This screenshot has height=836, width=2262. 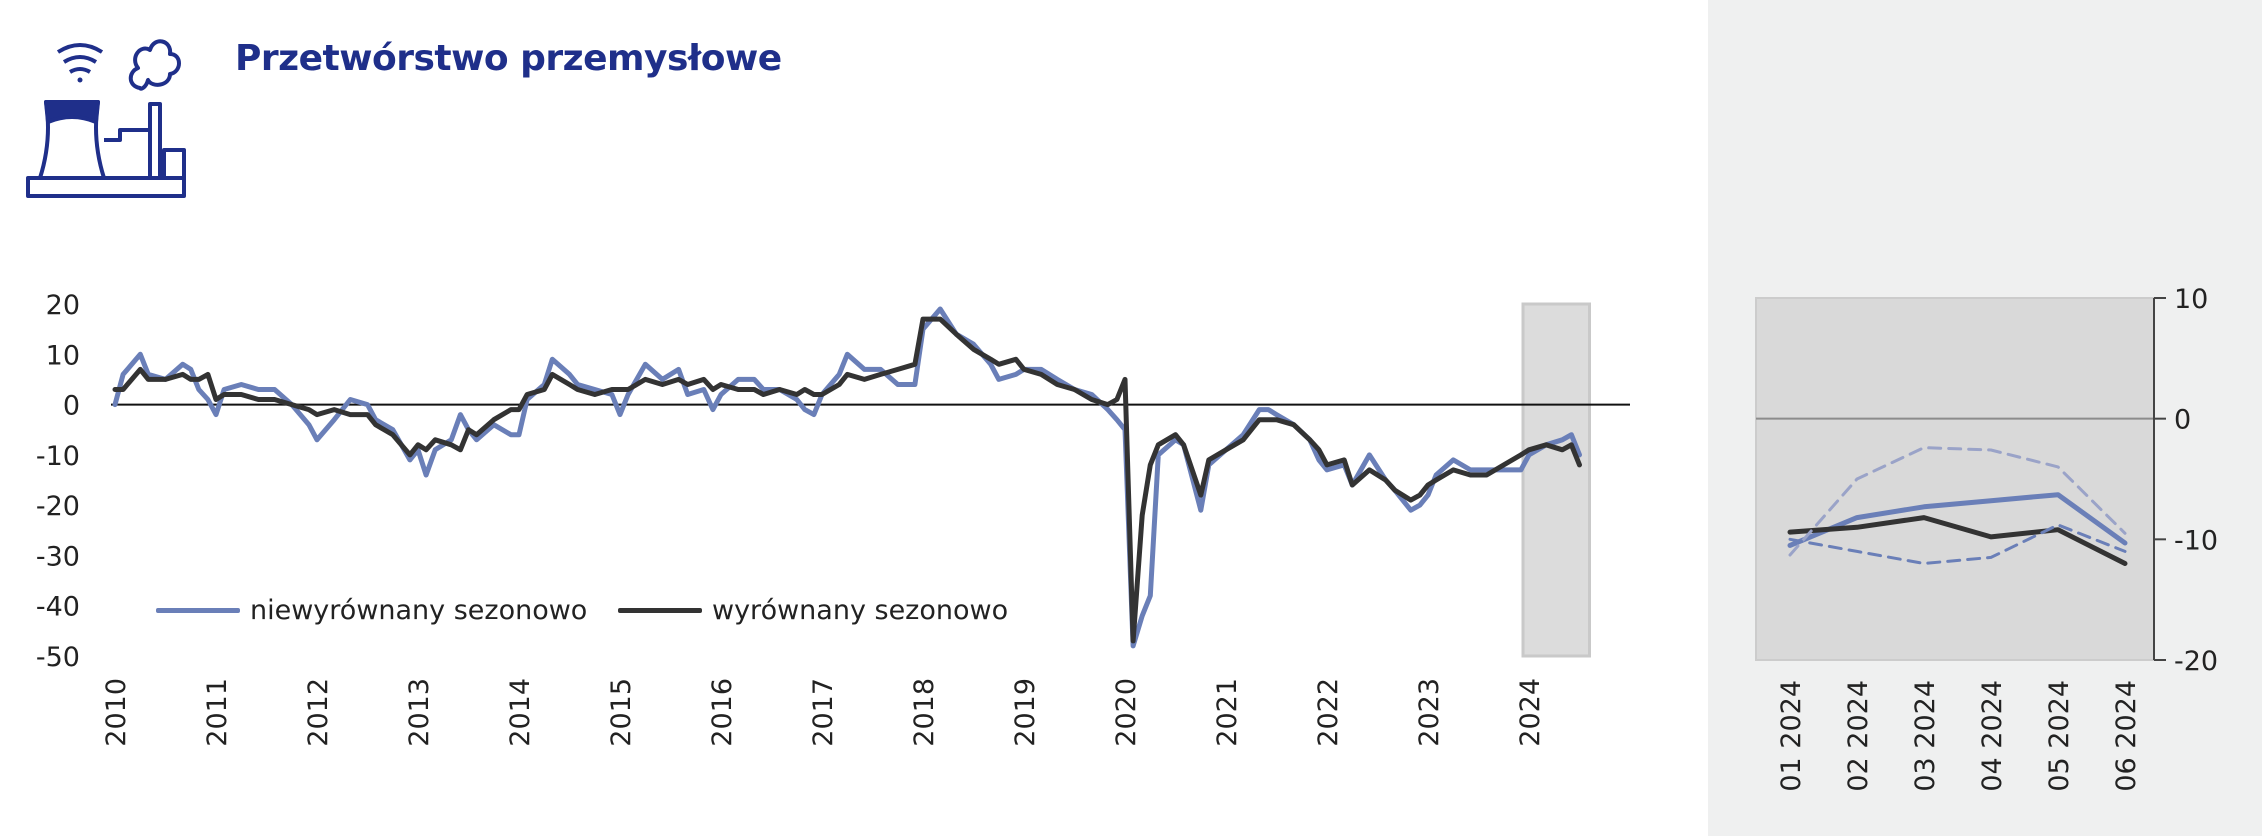 I want to click on inset-x-tick-label: 02 2024, so click(x=1858, y=736).